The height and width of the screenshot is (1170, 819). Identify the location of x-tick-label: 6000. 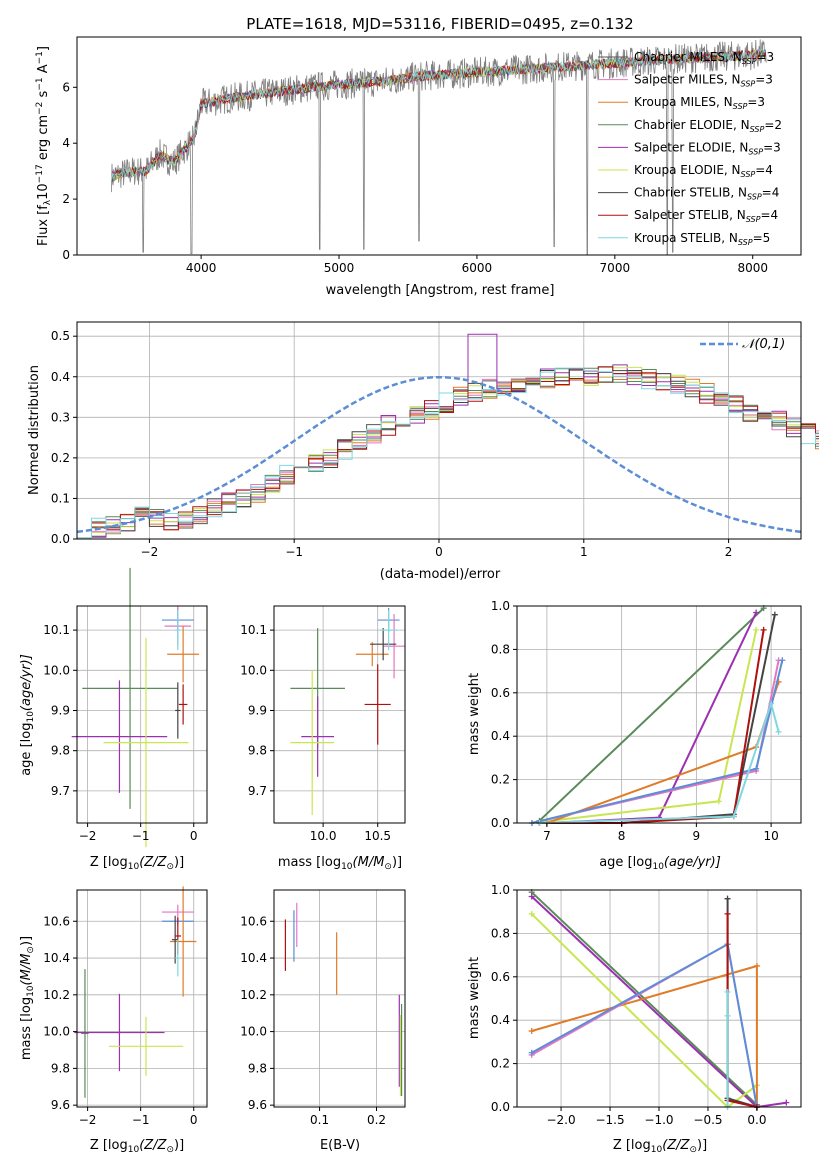
(477, 268).